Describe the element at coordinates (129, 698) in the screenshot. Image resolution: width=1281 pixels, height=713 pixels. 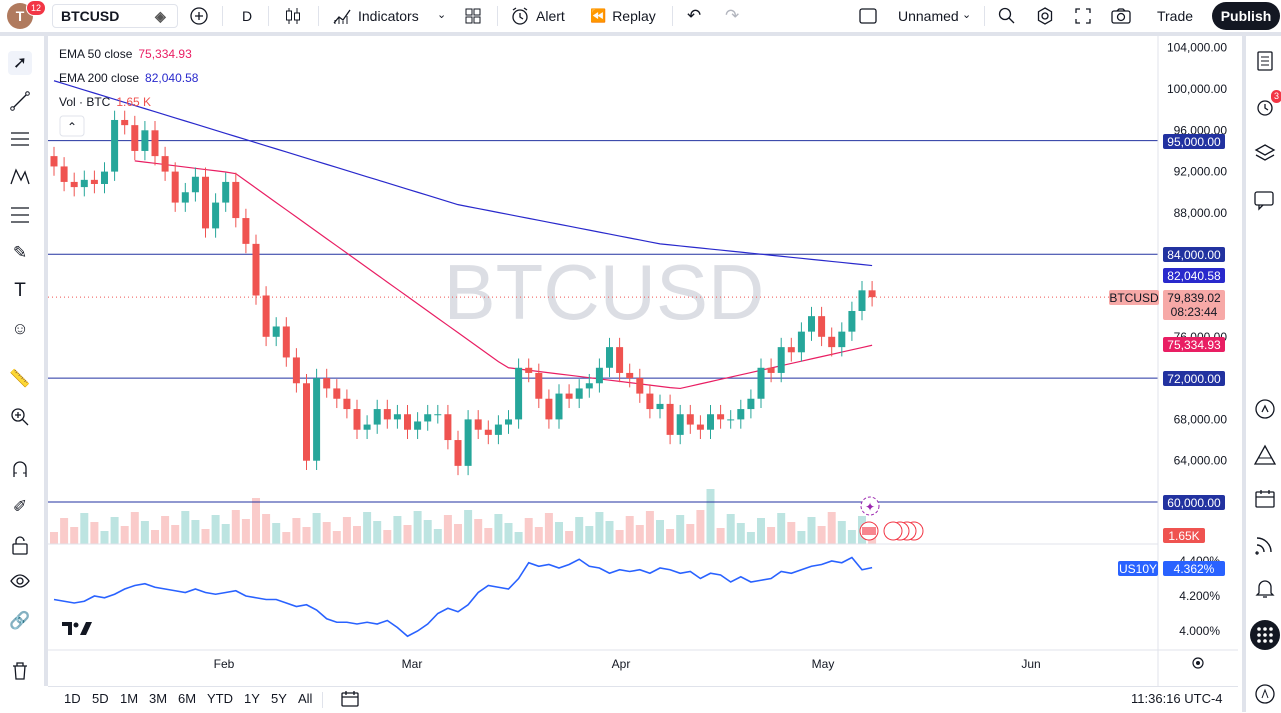
I see `range-1m: 1M` at that location.